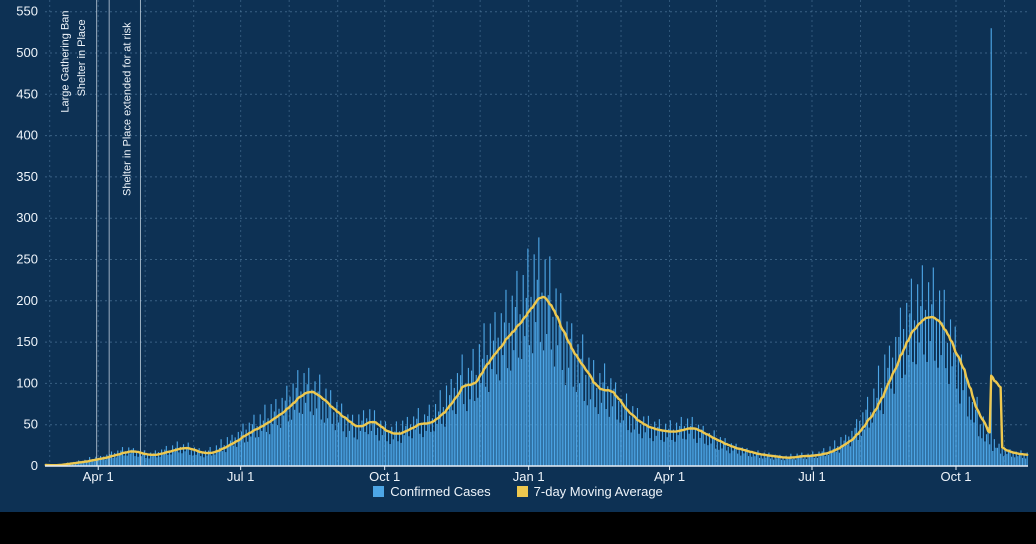 The width and height of the screenshot is (1036, 544). Describe the element at coordinates (27, 11) in the screenshot. I see `y-axis-tick-label: 550` at that location.